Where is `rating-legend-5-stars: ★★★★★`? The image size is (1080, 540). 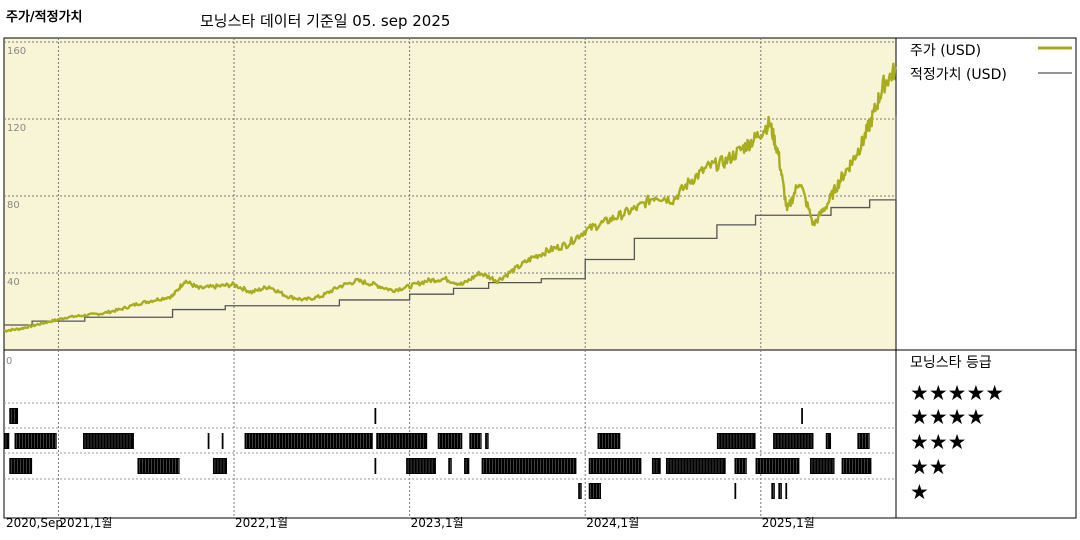
rating-legend-5-stars: ★★★★★ is located at coordinates (957, 393).